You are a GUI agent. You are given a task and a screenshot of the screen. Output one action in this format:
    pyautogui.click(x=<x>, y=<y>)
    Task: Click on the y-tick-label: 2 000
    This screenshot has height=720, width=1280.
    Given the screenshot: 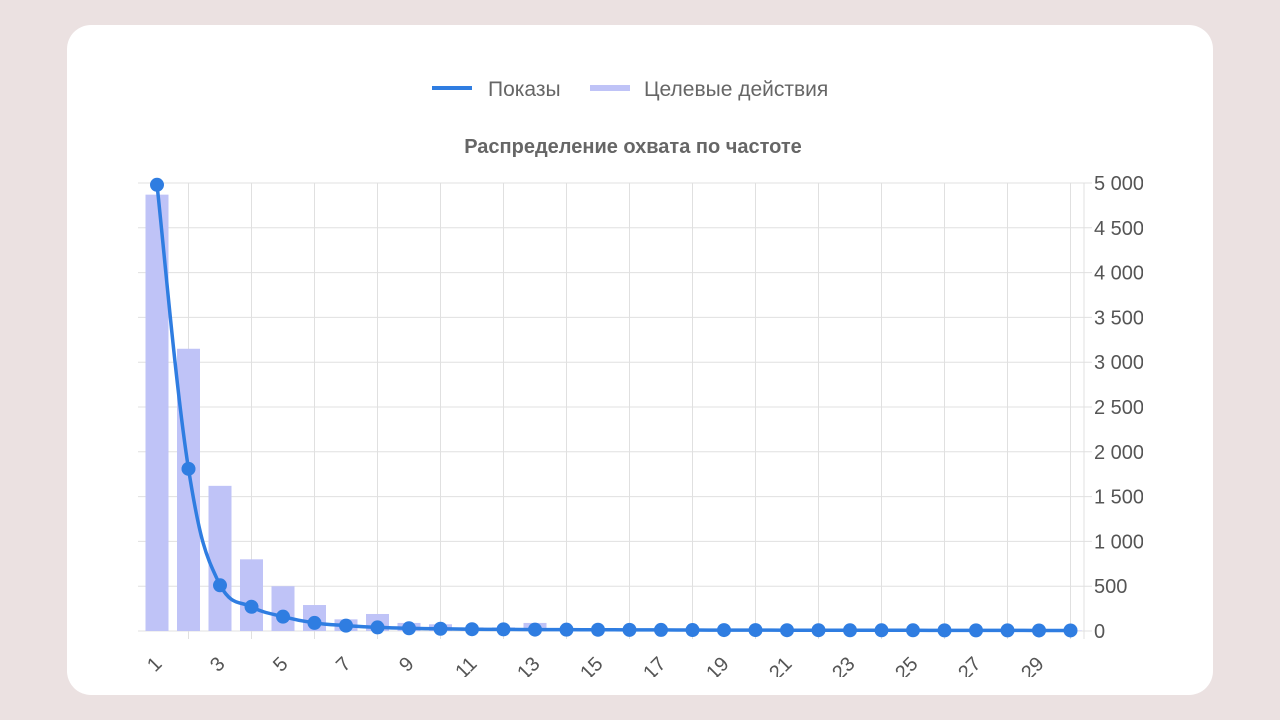 What is the action you would take?
    pyautogui.click(x=1118, y=453)
    